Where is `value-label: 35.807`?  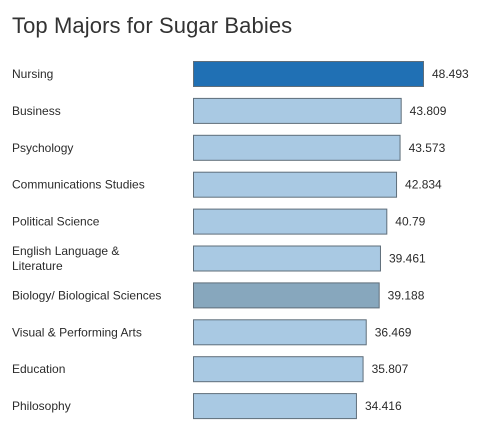
value-label: 35.807 is located at coordinates (390, 369).